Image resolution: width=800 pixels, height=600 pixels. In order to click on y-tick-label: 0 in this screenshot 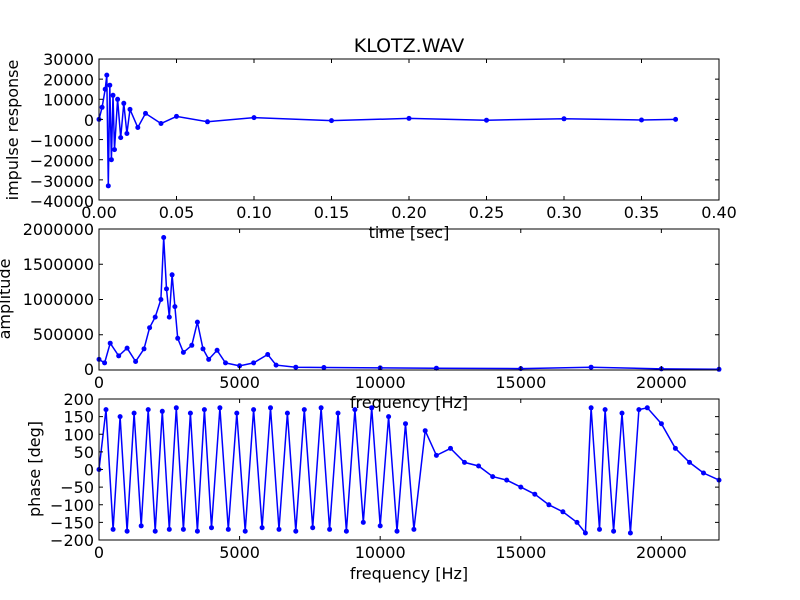, I will do `click(89, 470)`.